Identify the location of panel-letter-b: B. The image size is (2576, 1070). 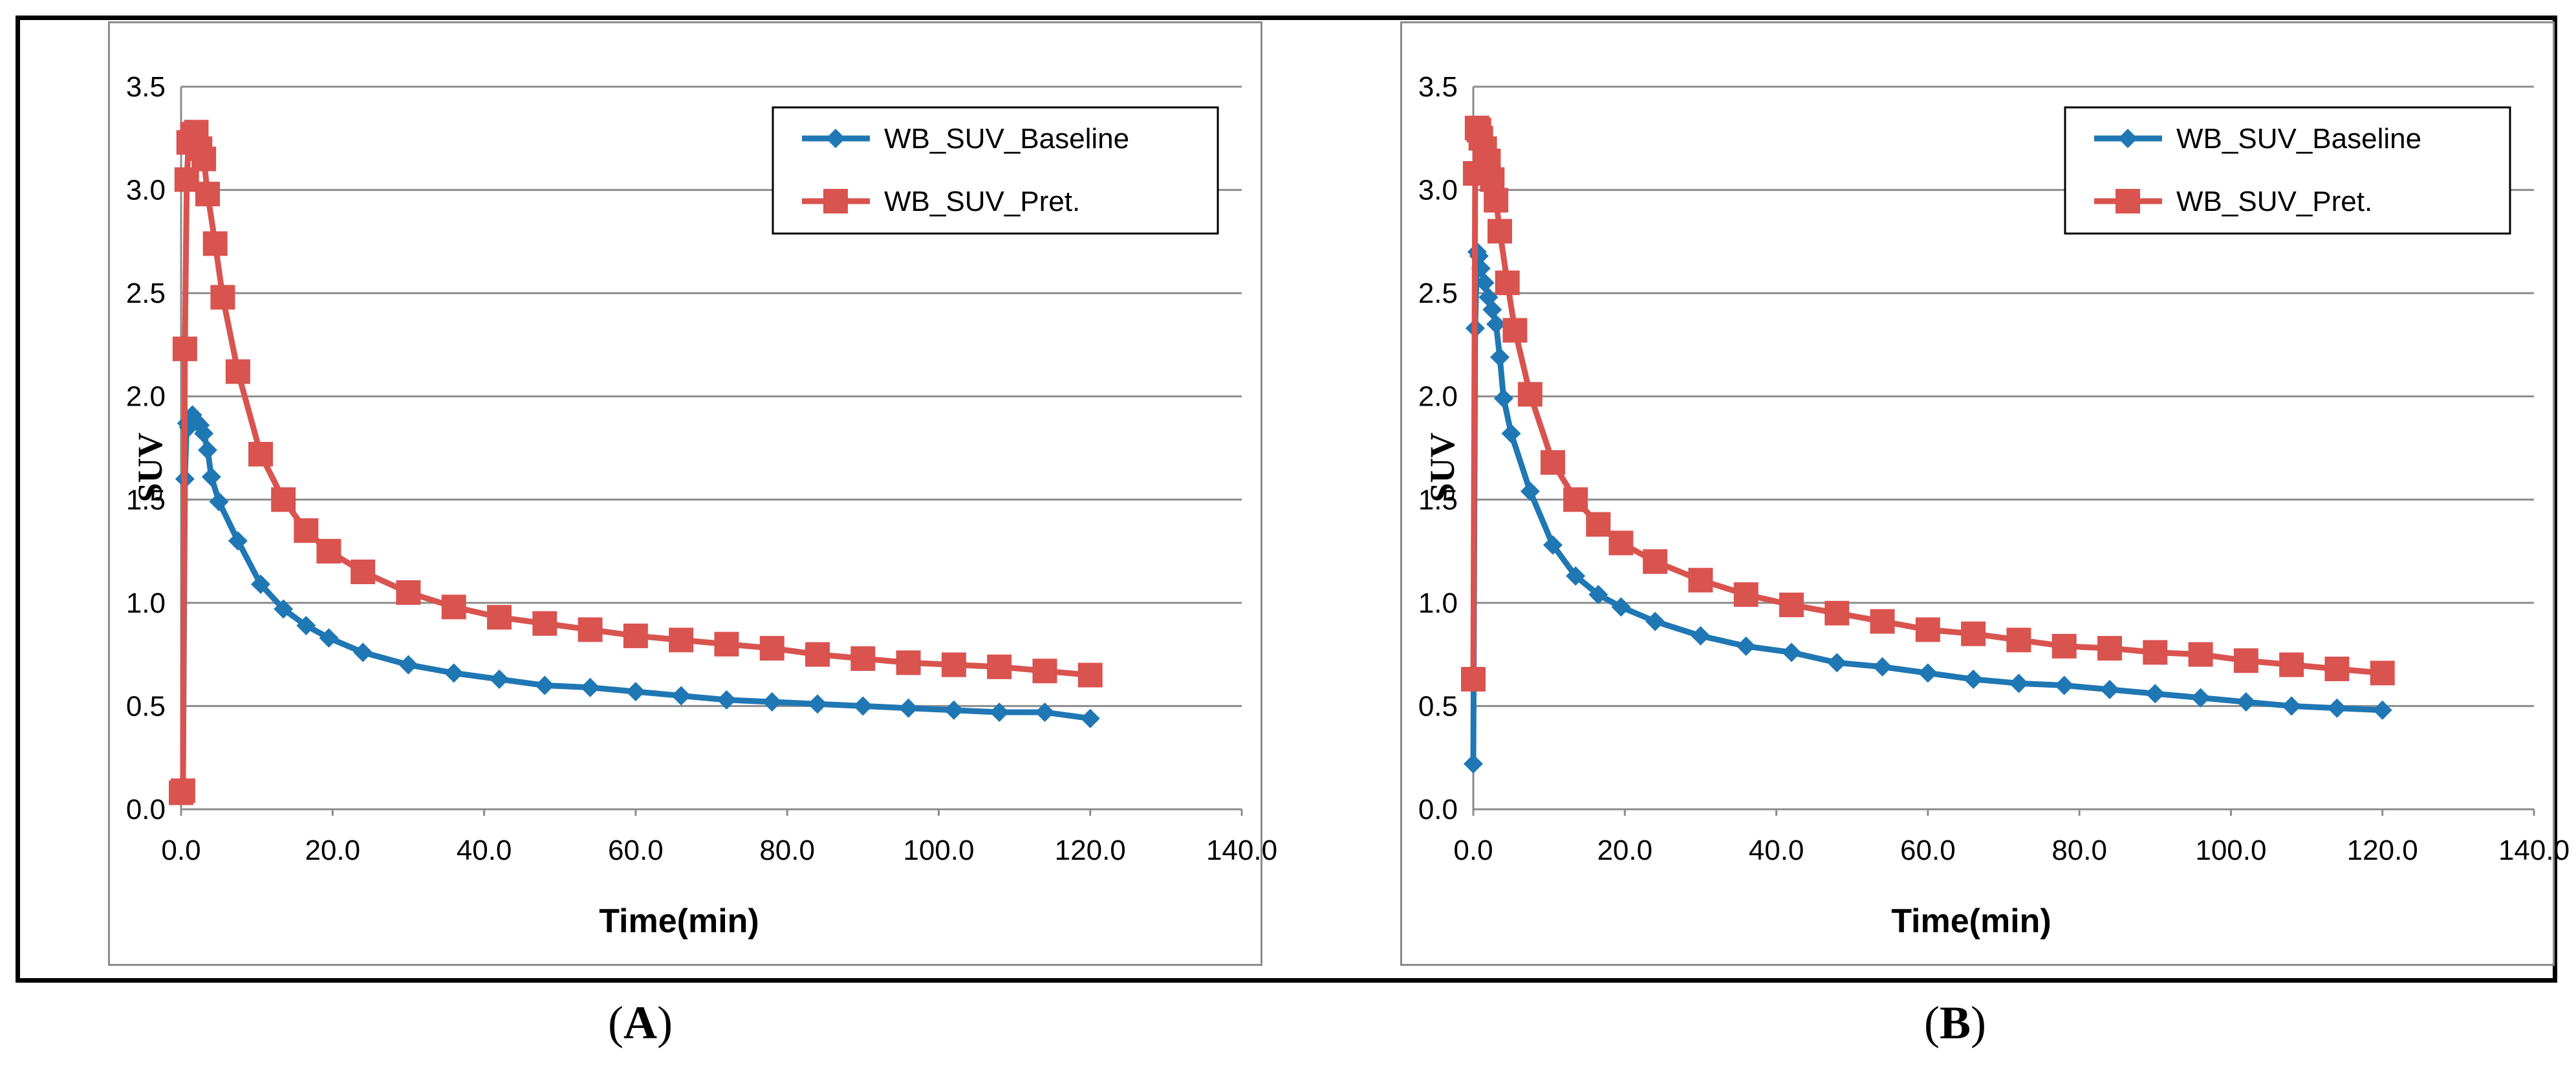
(1955, 1023).